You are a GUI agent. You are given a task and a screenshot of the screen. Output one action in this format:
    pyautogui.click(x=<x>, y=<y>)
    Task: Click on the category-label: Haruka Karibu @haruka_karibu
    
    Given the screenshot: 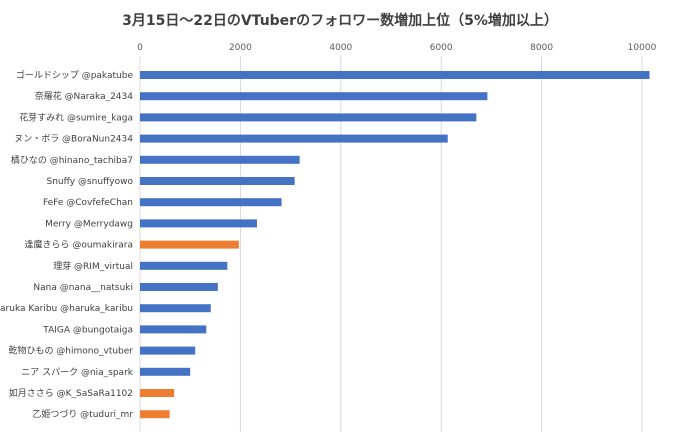 What is the action you would take?
    pyautogui.click(x=66, y=309)
    